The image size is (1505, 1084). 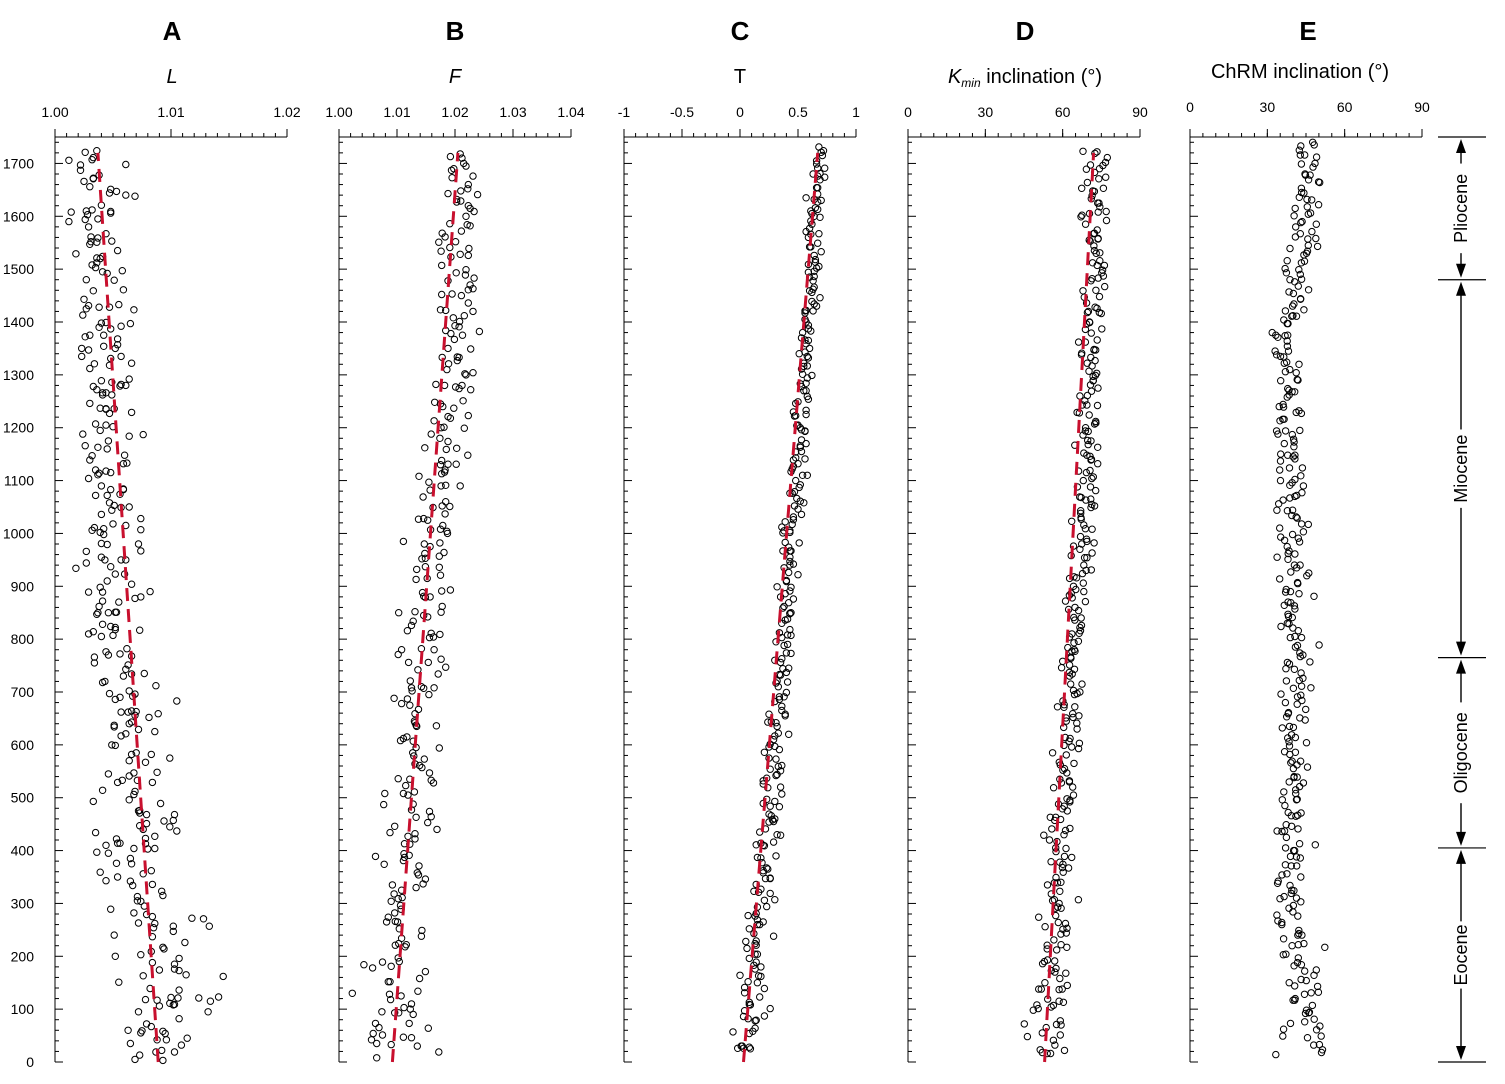 I want to click on depth-tick-label: 900, so click(x=23, y=586).